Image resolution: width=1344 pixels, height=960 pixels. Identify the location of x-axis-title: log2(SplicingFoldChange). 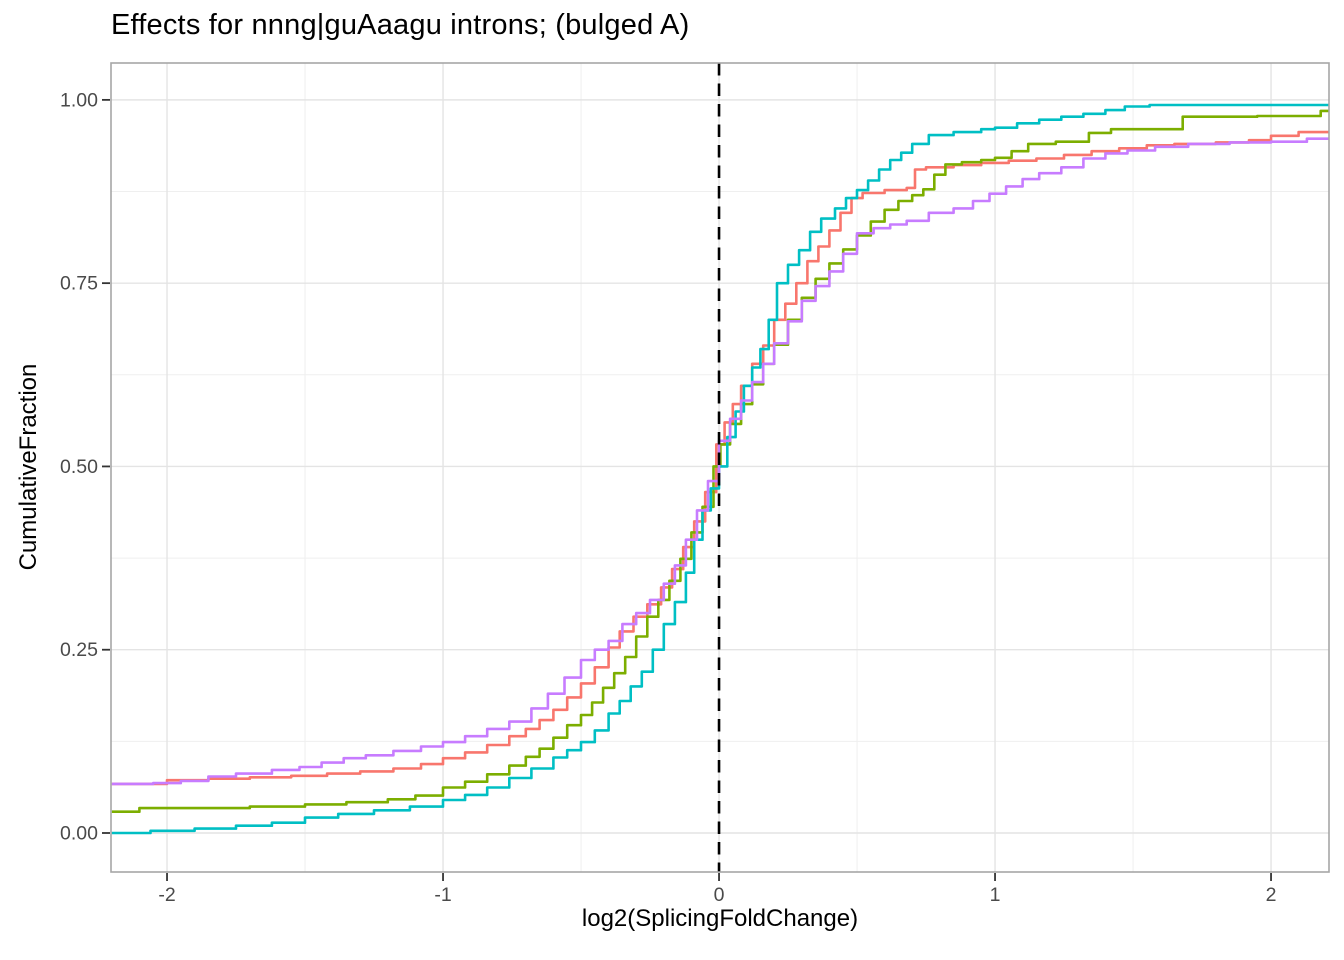
(720, 918).